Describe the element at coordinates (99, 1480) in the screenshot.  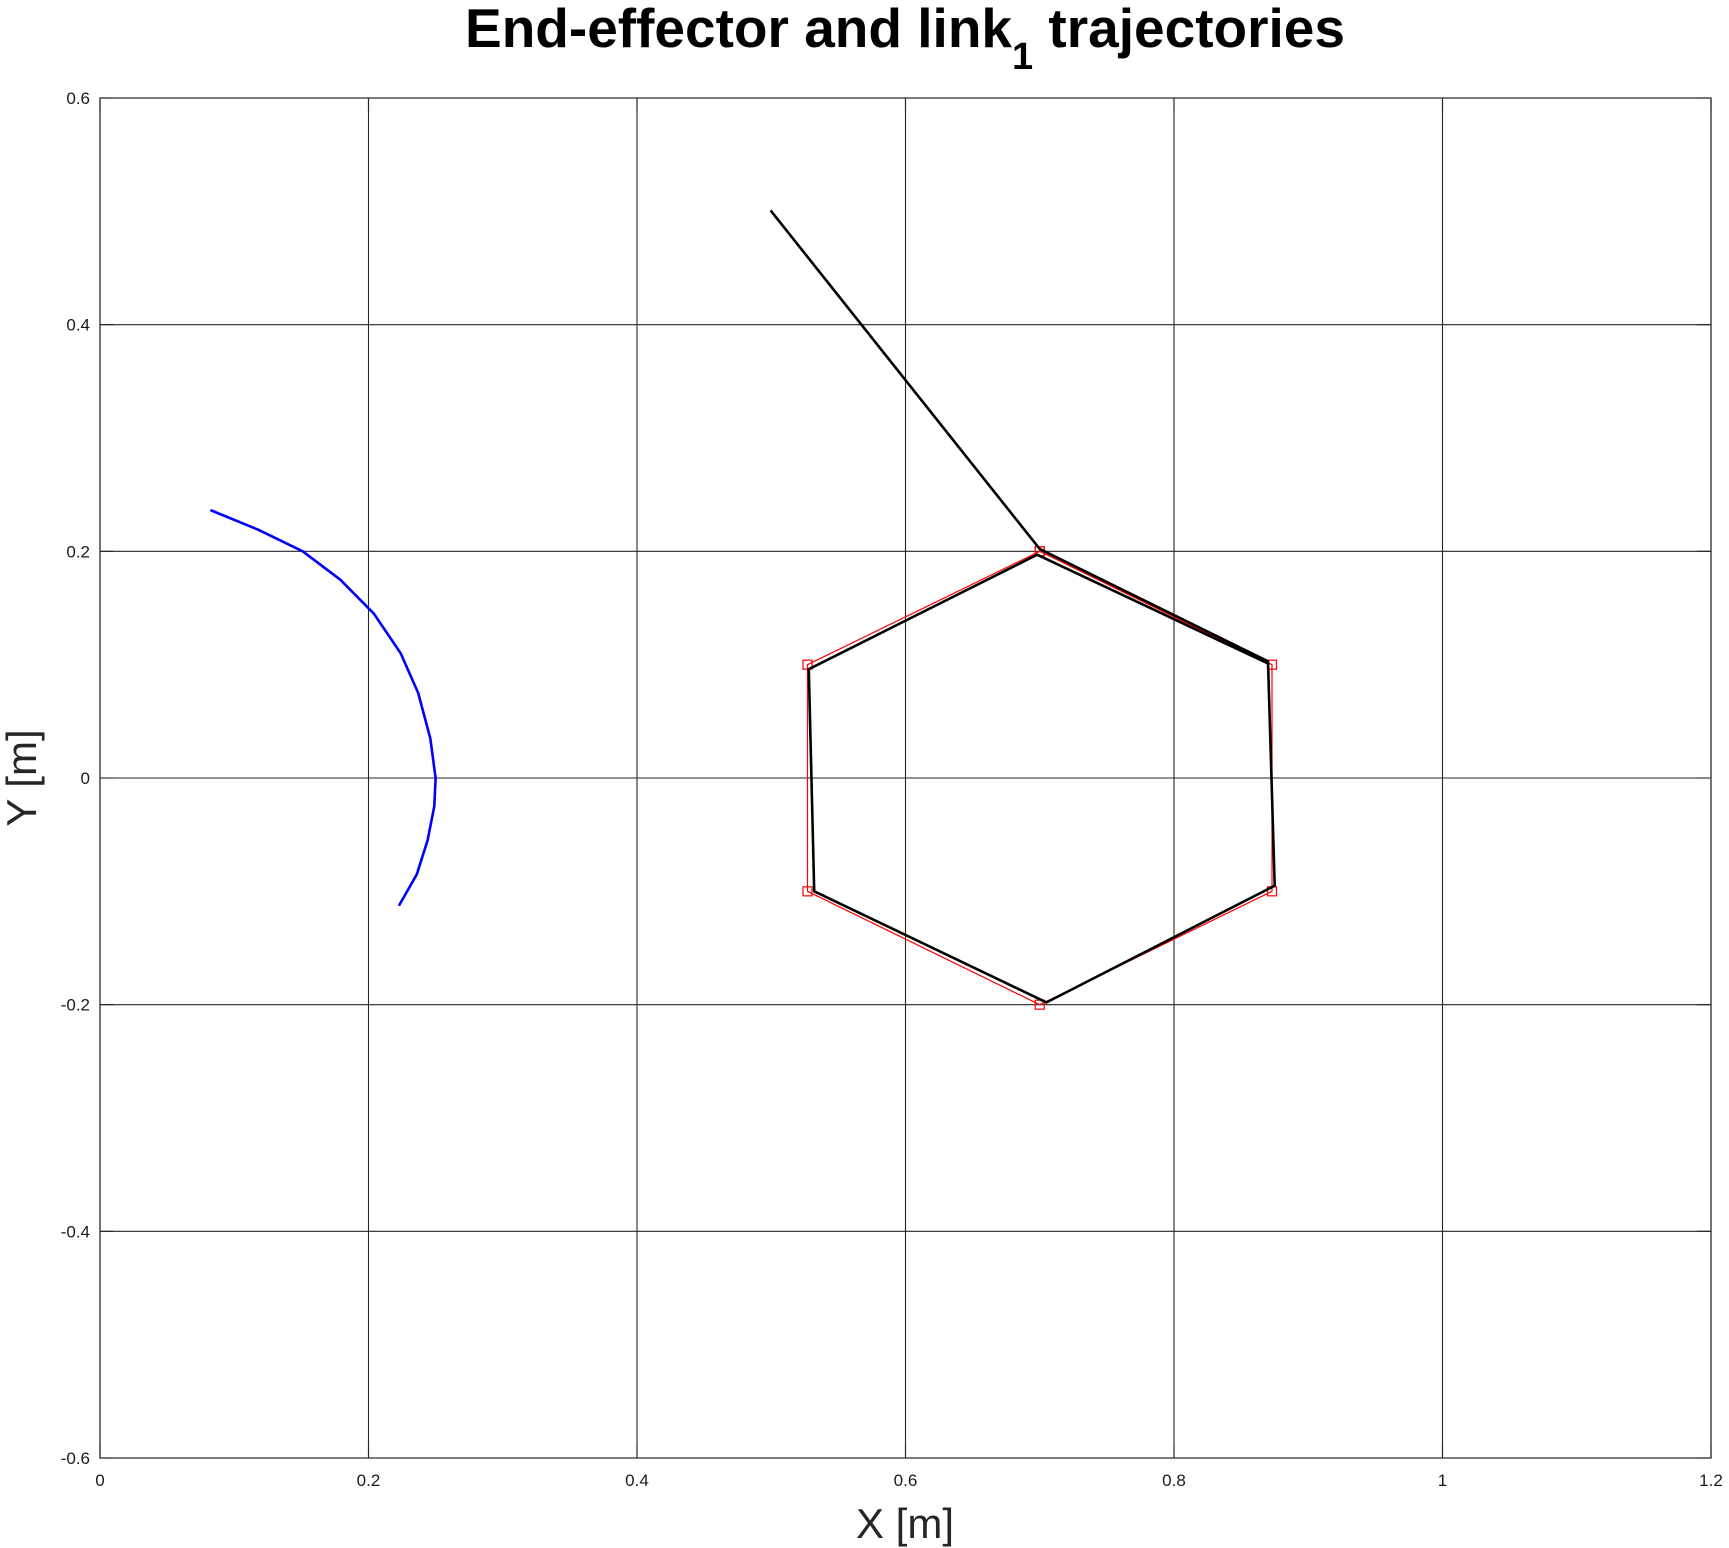
I see `x-tick-label-0: 0` at that location.